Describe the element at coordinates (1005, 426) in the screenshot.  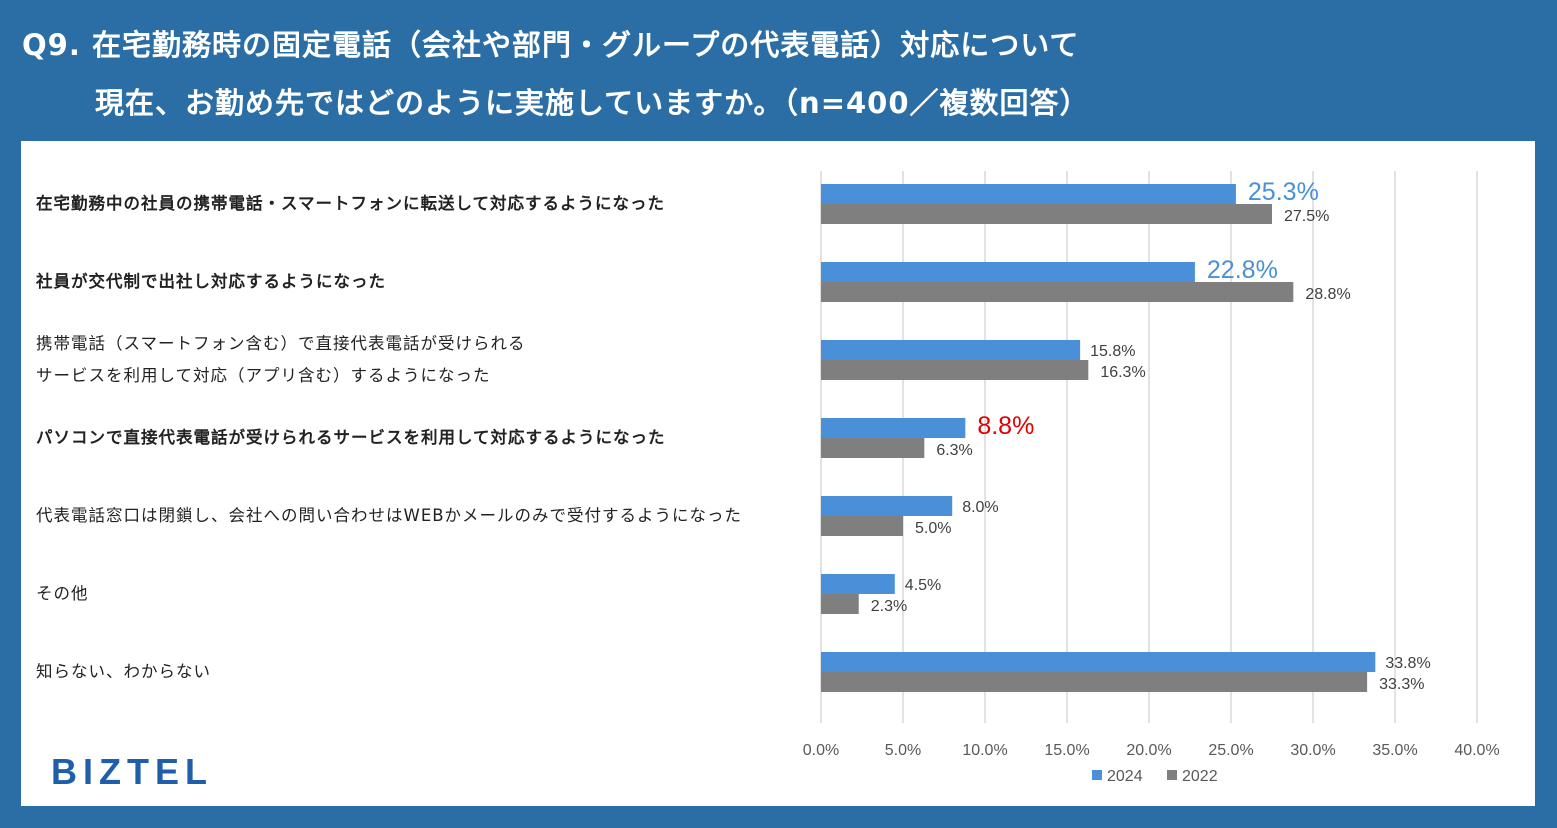
I see `data-label-2024: 8.8%` at that location.